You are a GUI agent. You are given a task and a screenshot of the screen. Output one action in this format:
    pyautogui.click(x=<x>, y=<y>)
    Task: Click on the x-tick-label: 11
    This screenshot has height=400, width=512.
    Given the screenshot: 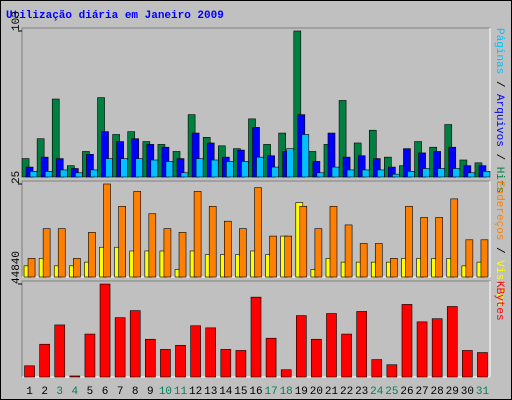 What is the action you would take?
    pyautogui.click(x=181, y=392)
    